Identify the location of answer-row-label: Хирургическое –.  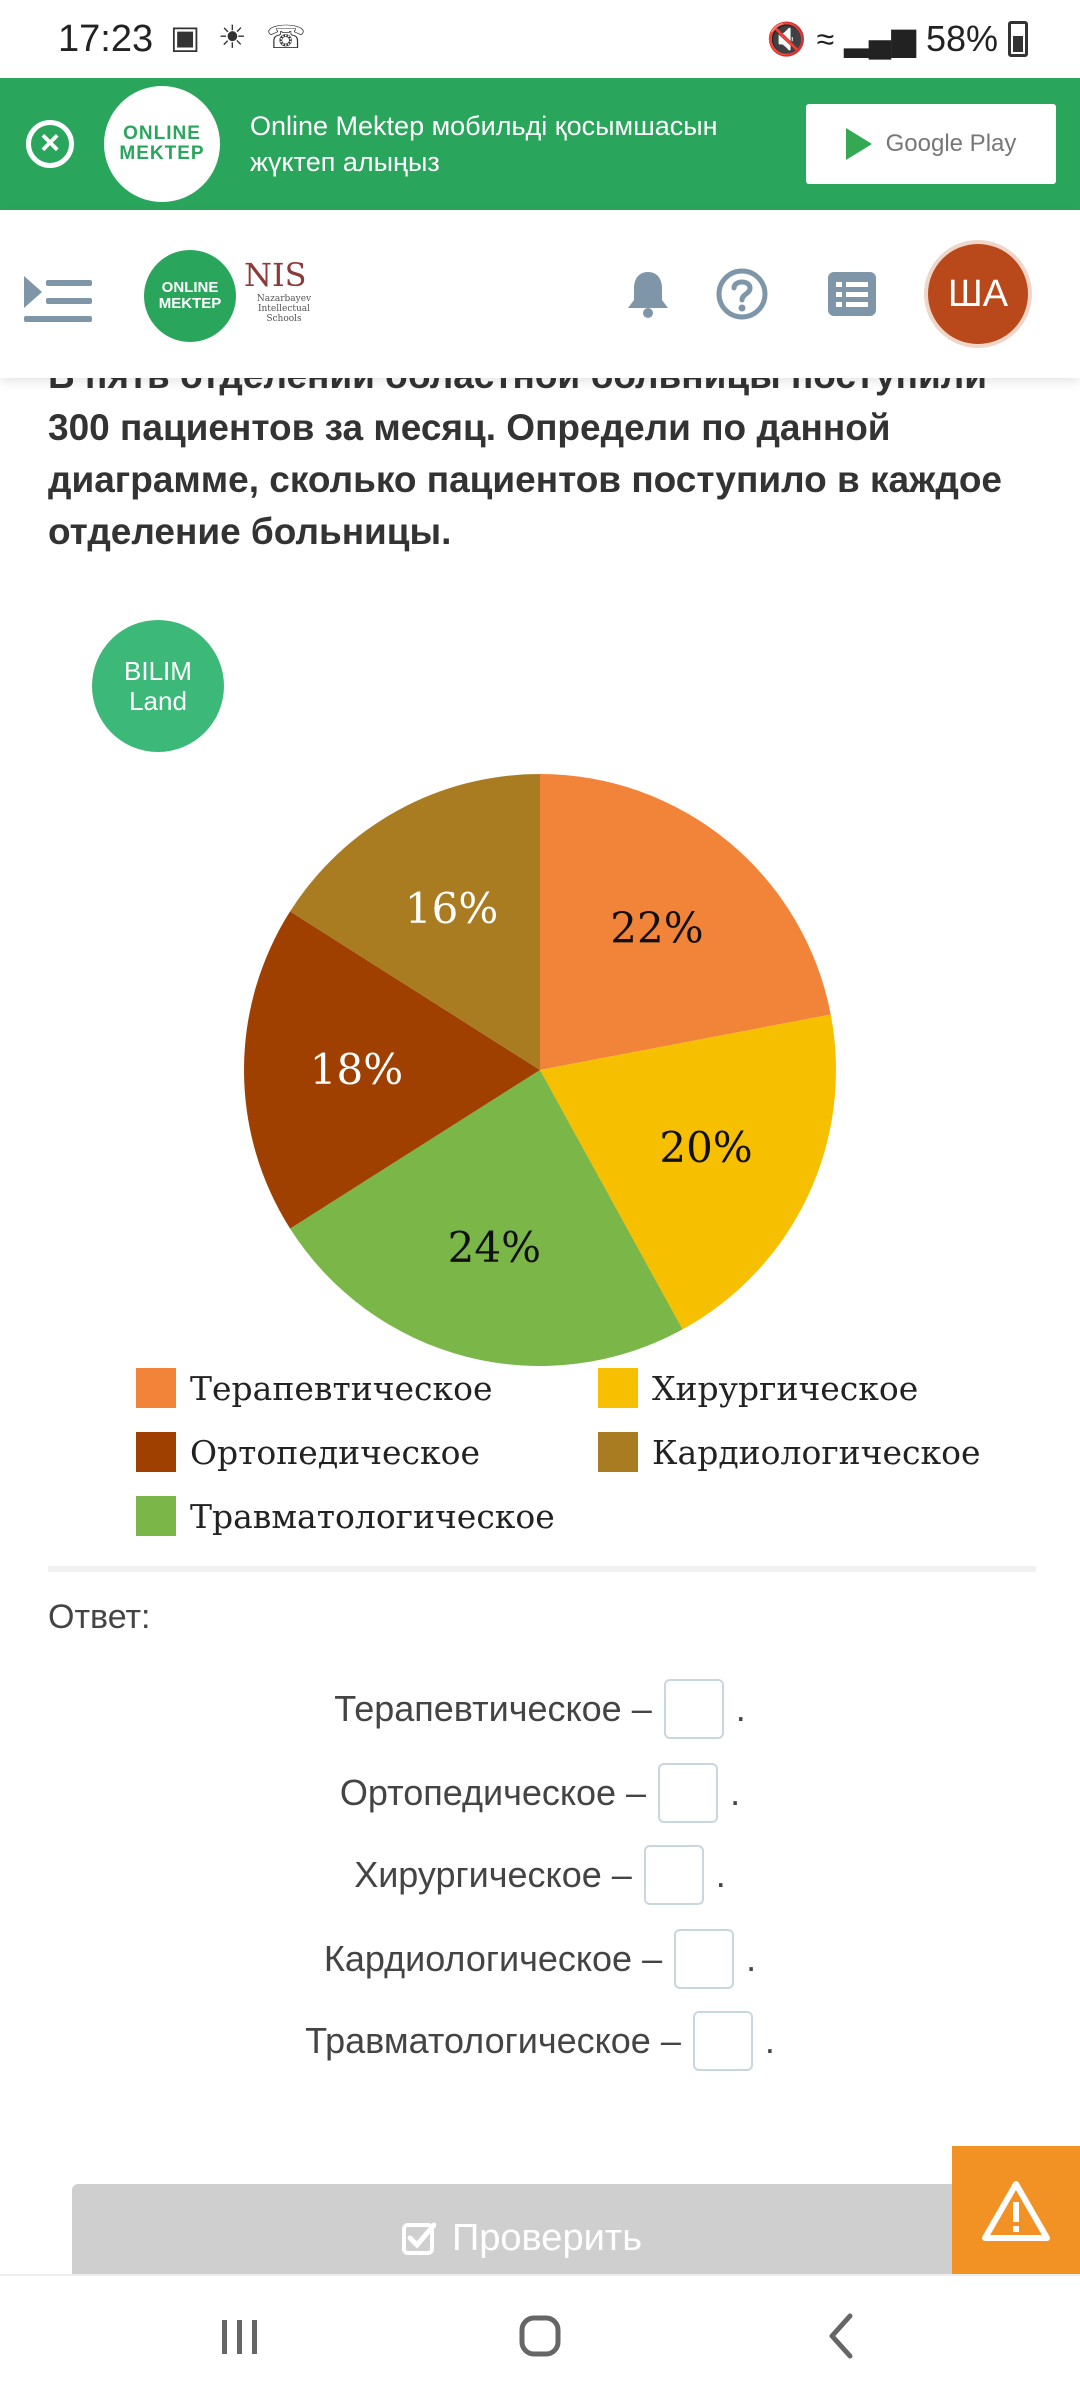
(493, 1874).